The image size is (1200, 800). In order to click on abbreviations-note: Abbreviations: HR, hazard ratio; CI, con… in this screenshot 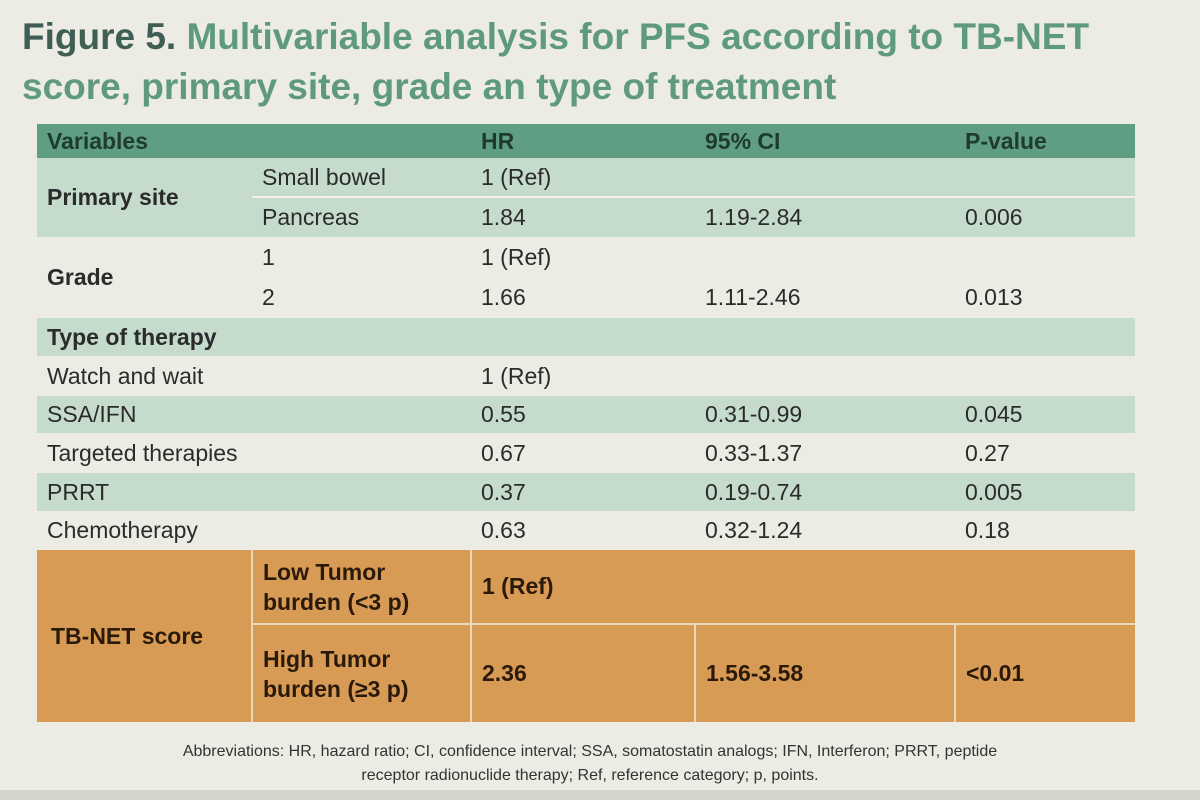, I will do `click(590, 764)`.